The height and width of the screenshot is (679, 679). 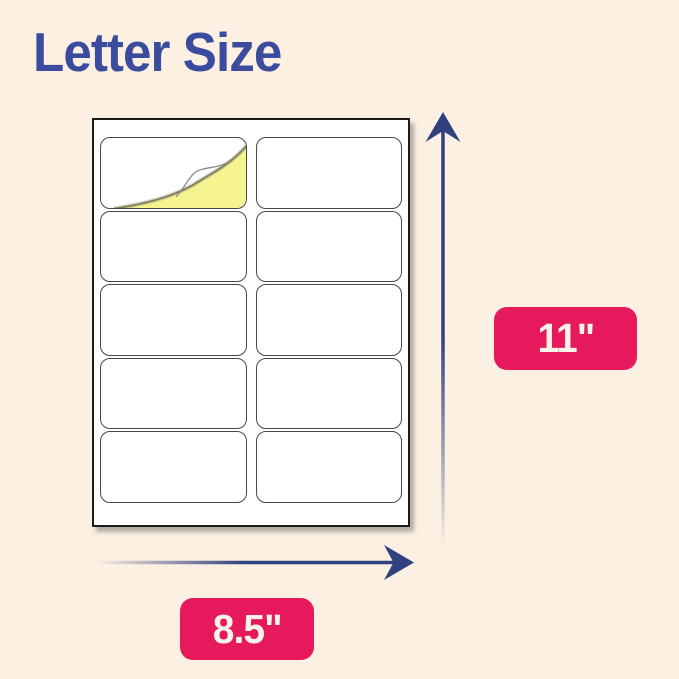 I want to click on height-badge: 11", so click(x=565, y=338).